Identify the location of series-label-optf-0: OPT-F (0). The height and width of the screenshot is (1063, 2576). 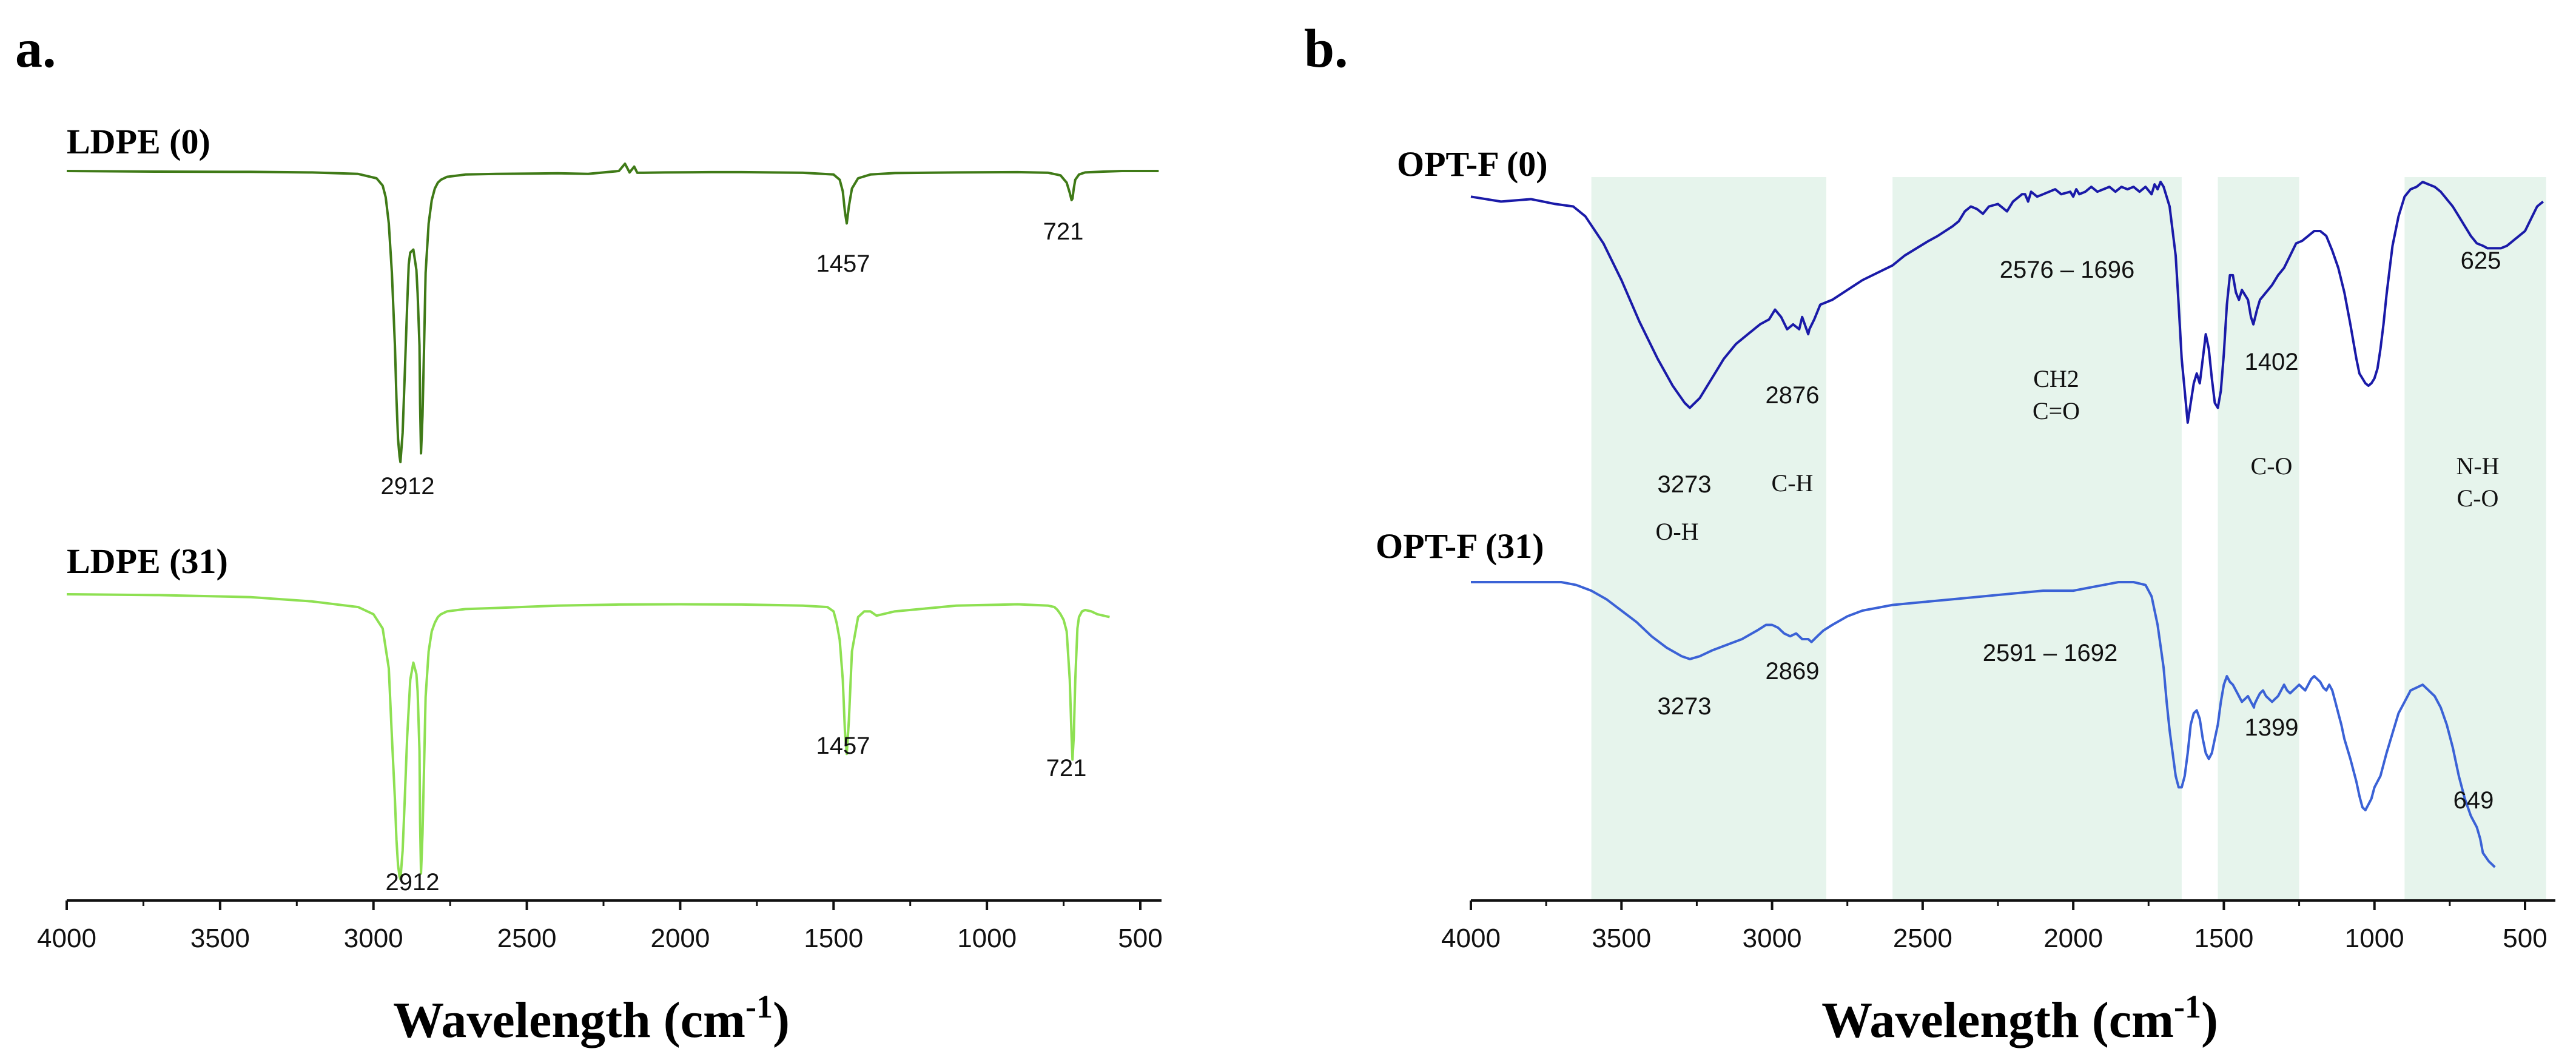
(1472, 164).